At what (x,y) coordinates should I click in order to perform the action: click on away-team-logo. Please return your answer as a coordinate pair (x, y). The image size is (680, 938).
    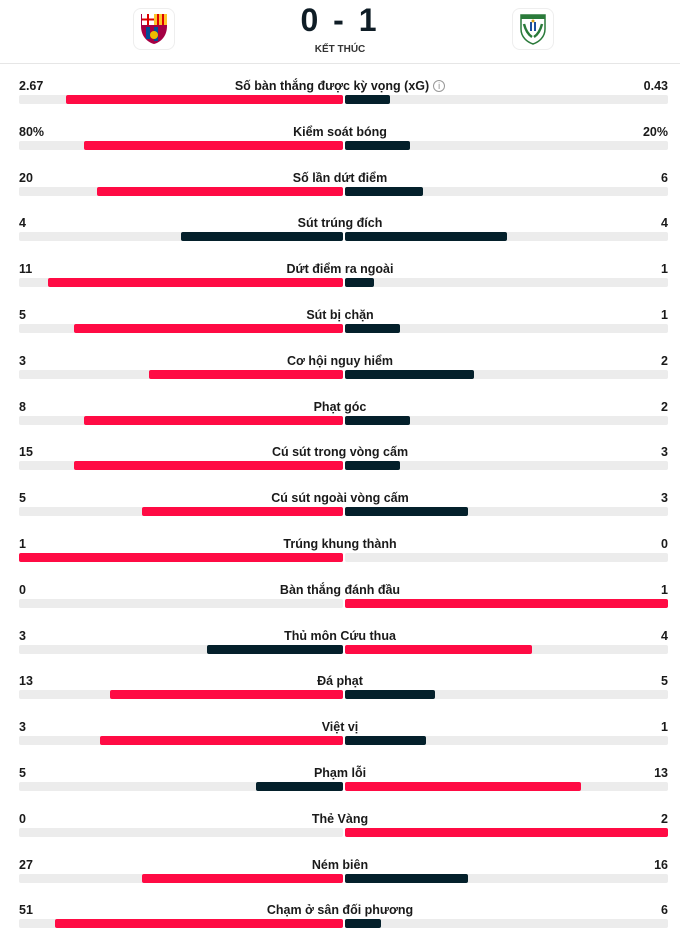
    Looking at the image, I should click on (533, 29).